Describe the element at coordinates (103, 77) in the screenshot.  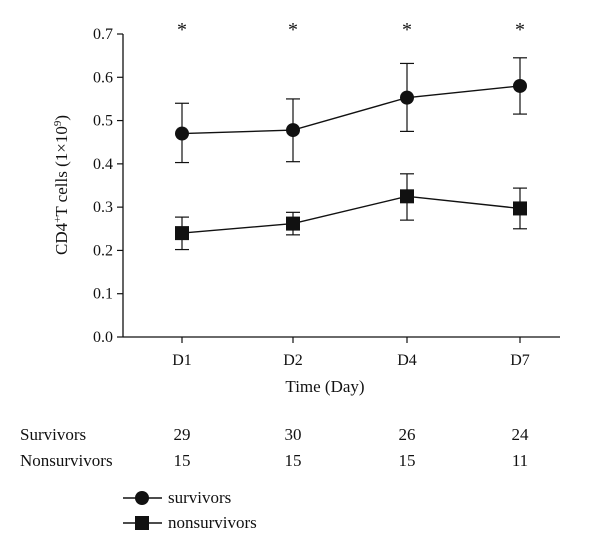
I see `y-tick-label: 0.6` at that location.